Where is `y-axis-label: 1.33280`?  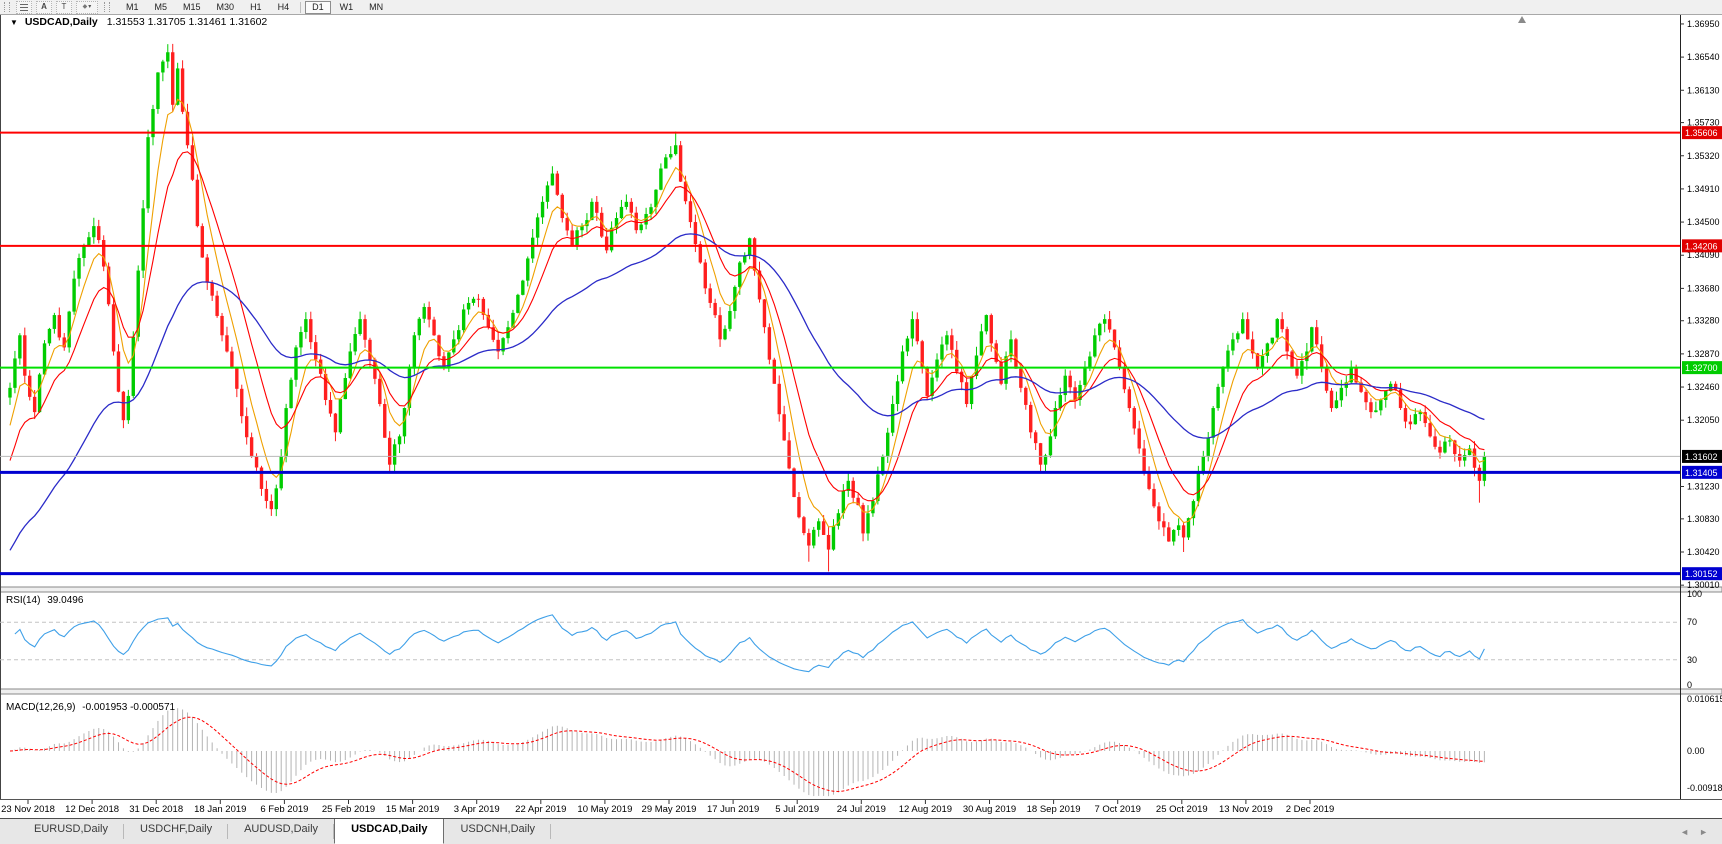 y-axis-label: 1.33280 is located at coordinates (1703, 321).